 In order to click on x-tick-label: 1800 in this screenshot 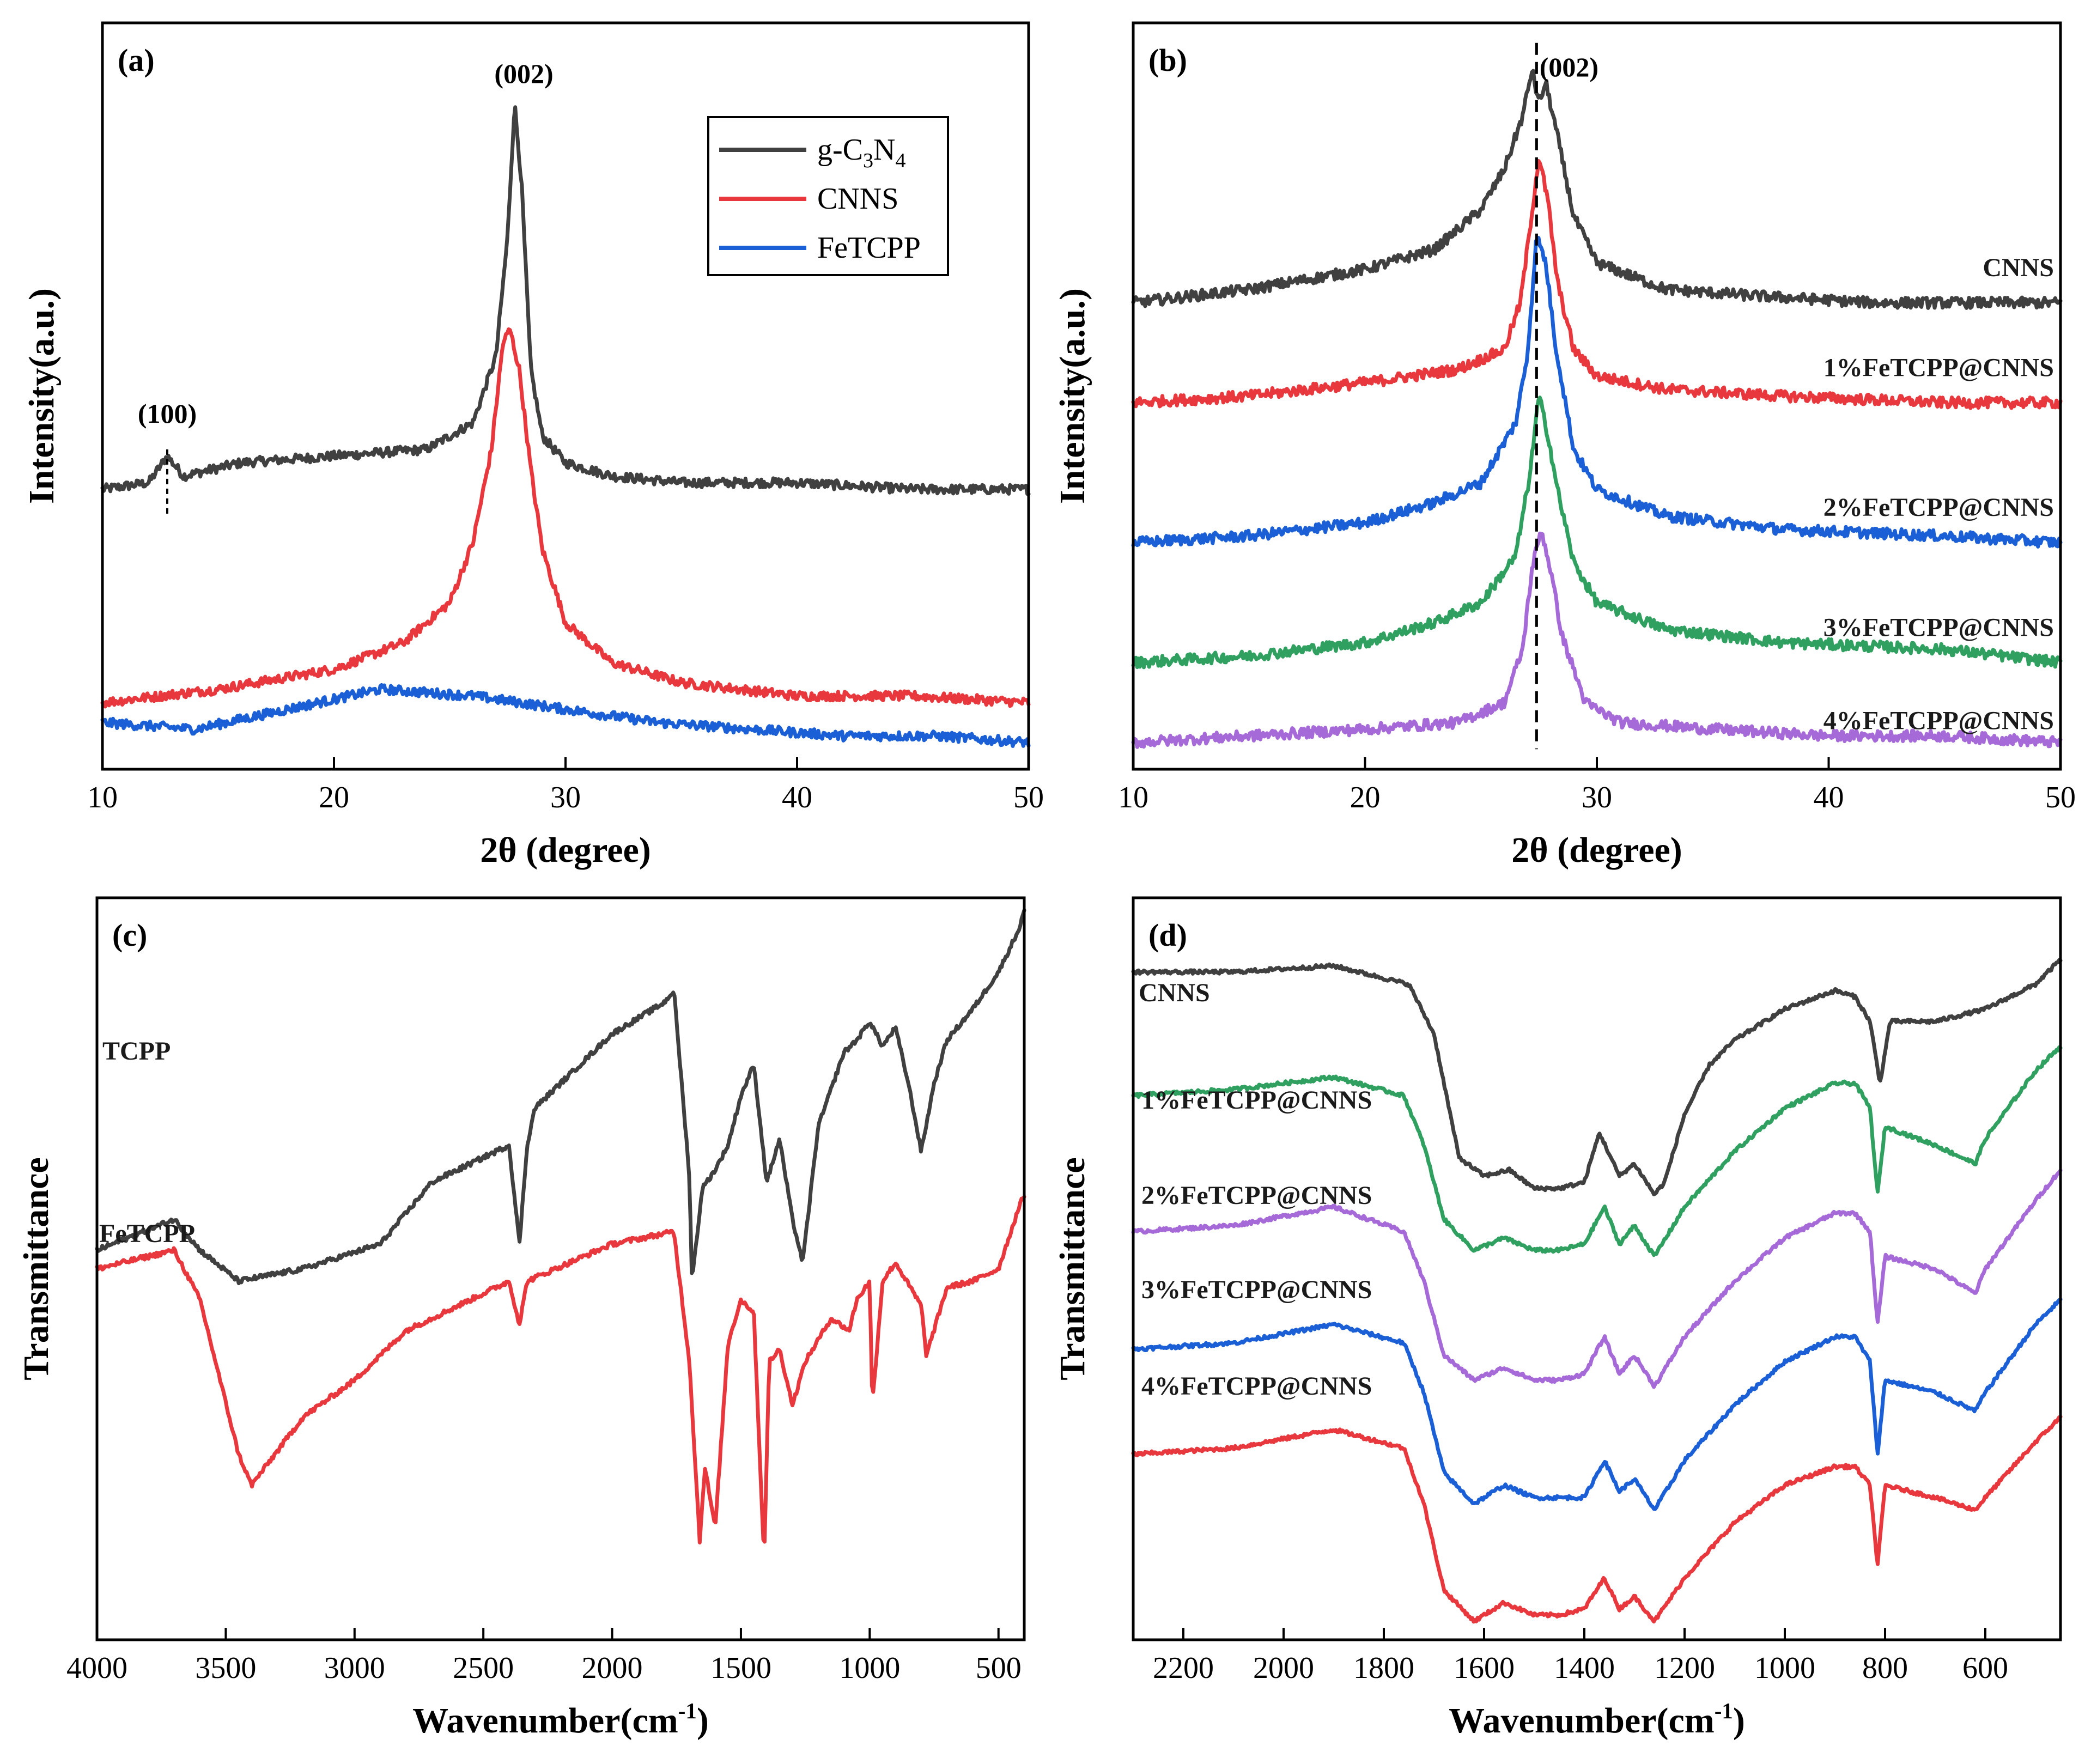, I will do `click(1383, 1668)`.